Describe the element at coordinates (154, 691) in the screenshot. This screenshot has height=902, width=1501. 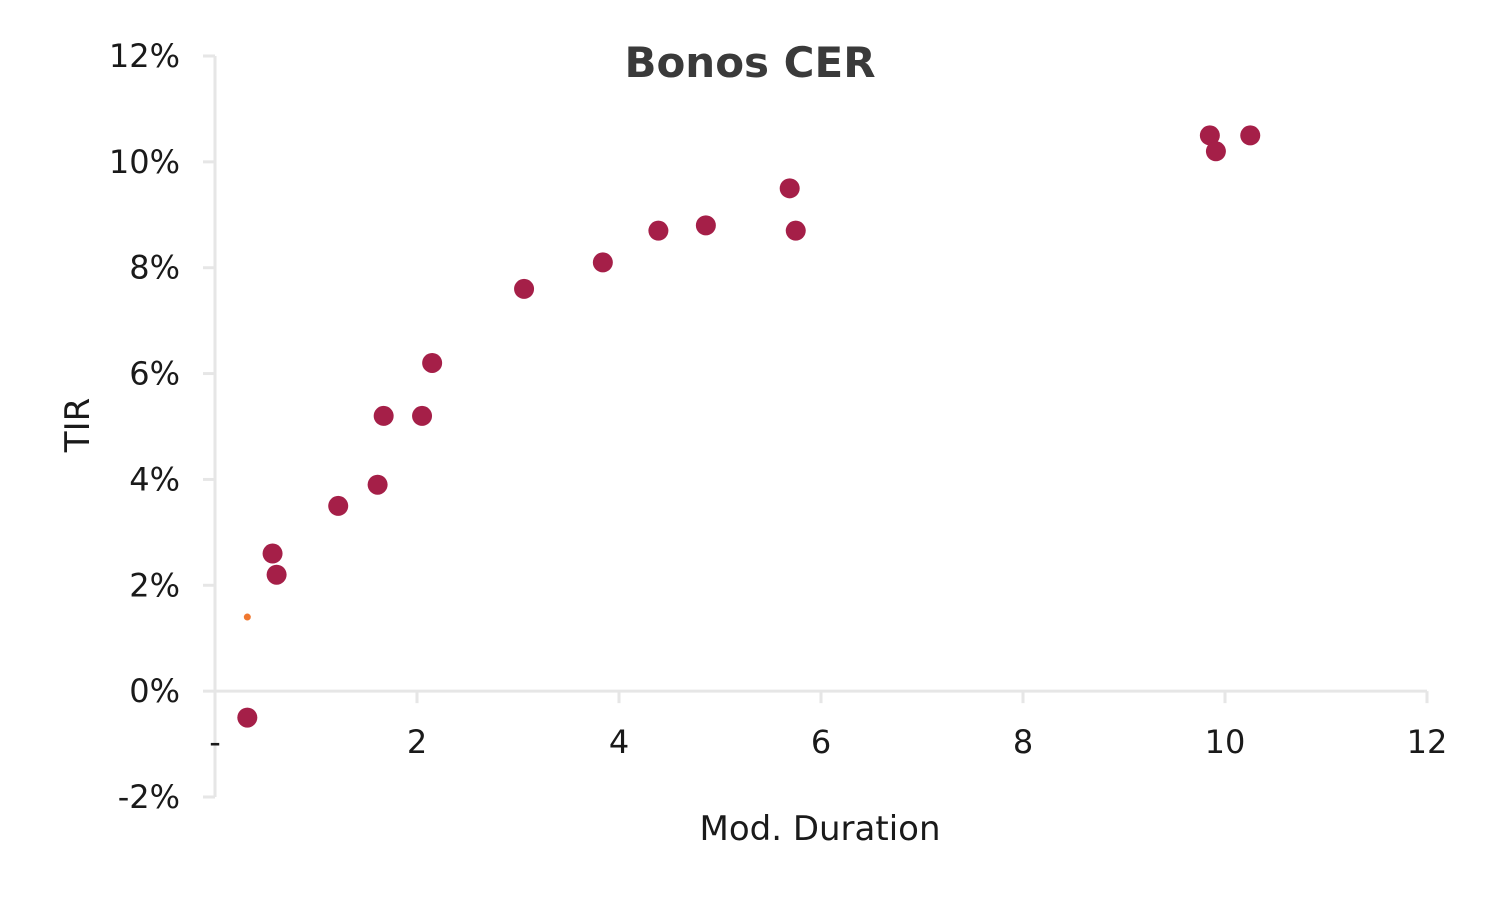
I see `y-tick-label: 0%` at that location.